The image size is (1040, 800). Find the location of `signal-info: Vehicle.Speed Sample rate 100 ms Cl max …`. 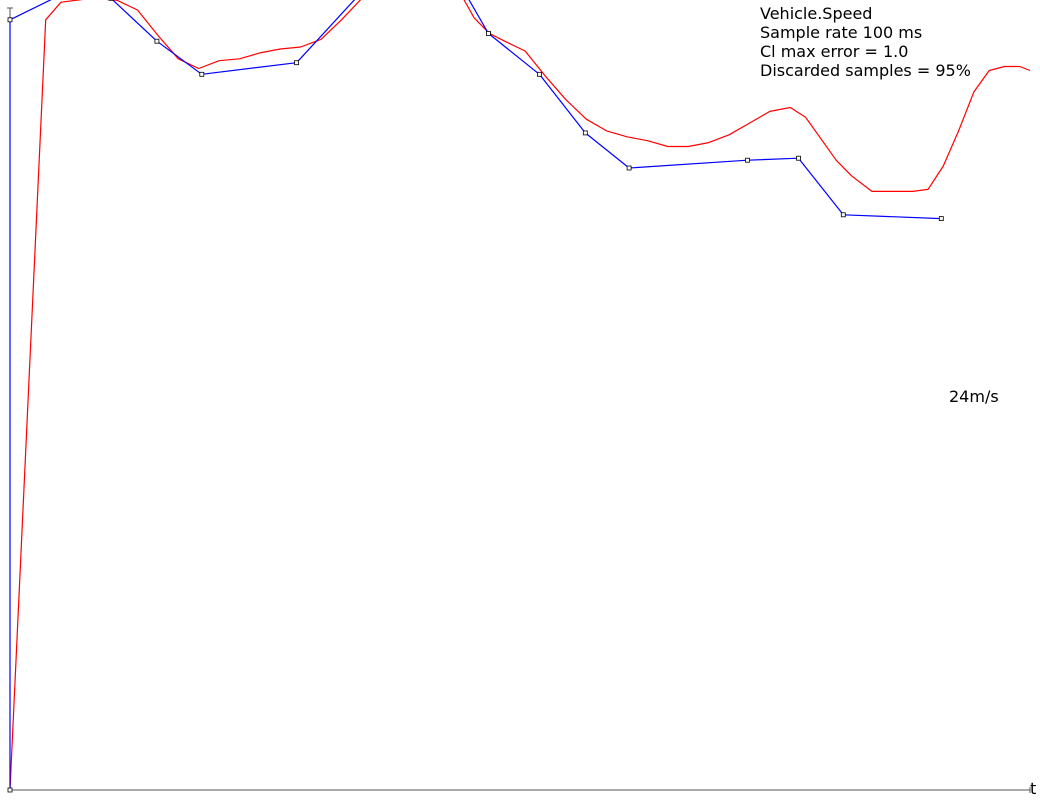

signal-info: Vehicle.Speed Sample rate 100 ms Cl max … is located at coordinates (865, 42).